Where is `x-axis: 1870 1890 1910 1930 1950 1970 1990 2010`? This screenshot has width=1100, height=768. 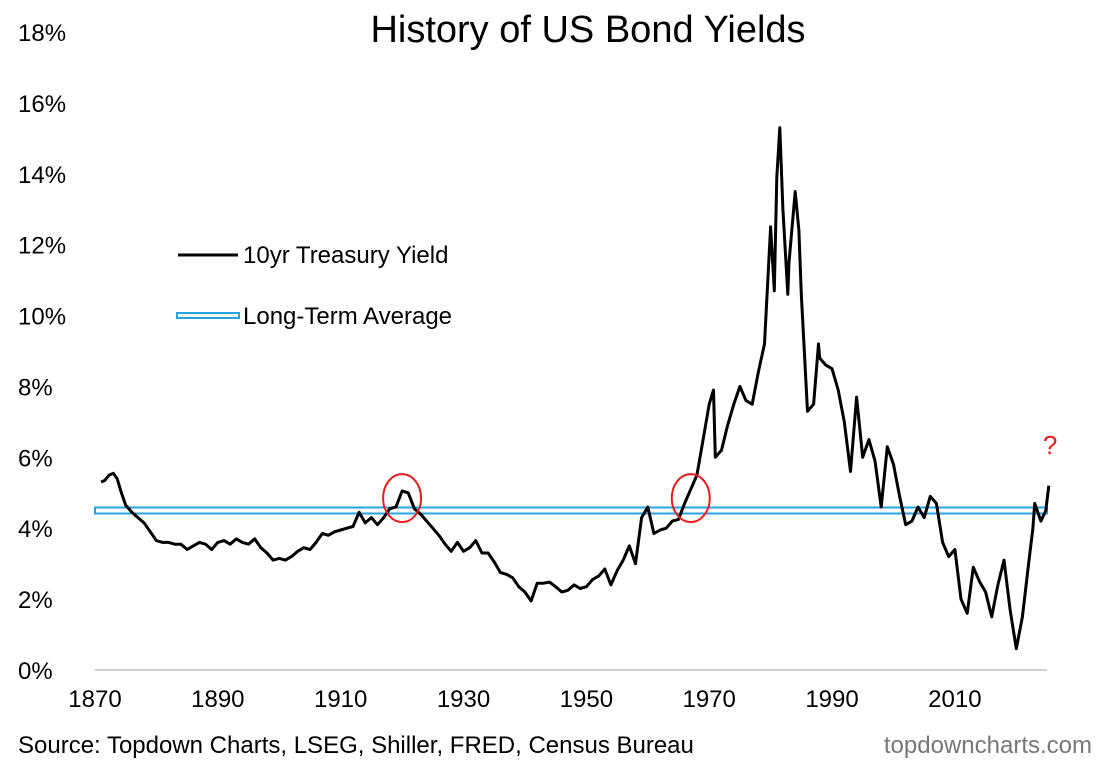
x-axis: 1870 1890 1910 1930 1950 1970 1990 2010 is located at coordinates (557, 691).